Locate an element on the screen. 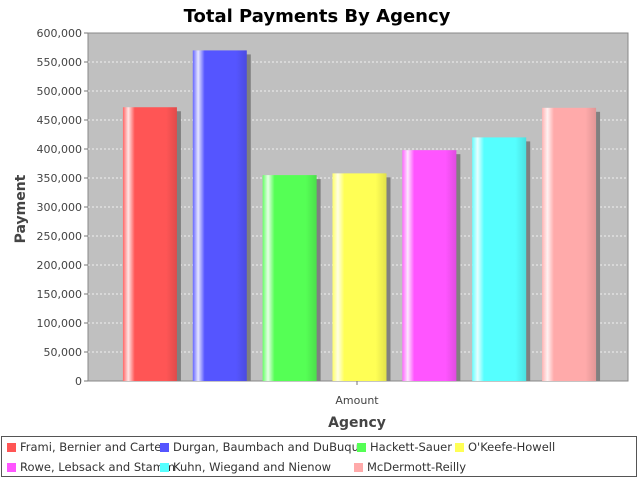  x-axis-label: Agency is located at coordinates (357, 423).